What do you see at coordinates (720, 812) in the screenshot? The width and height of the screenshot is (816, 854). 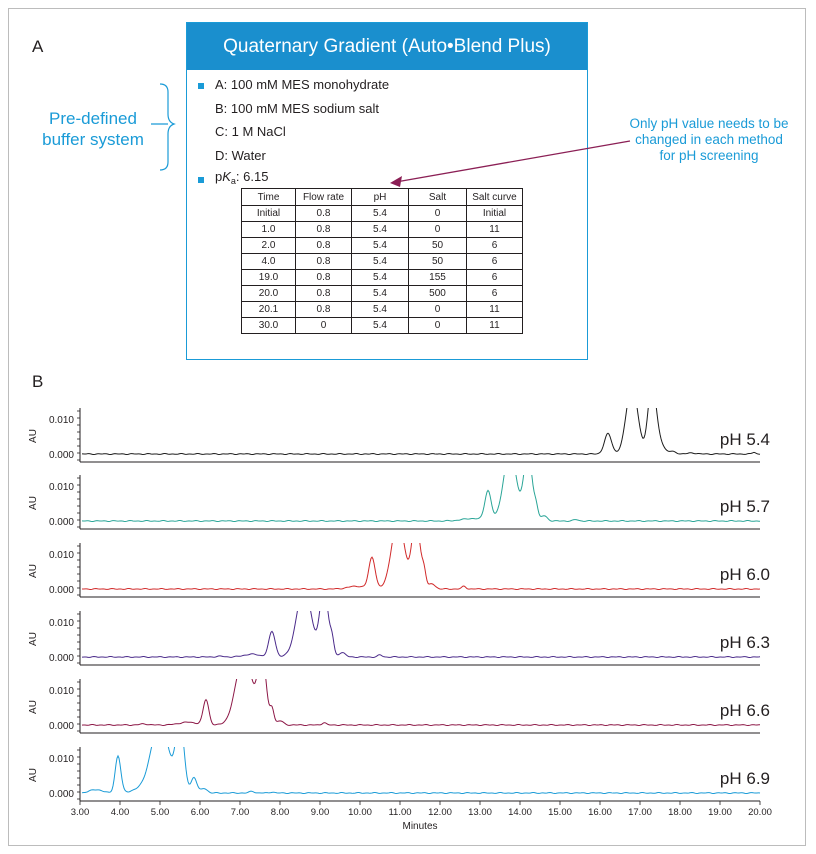 I see `x-tick-label: 19.00` at bounding box center [720, 812].